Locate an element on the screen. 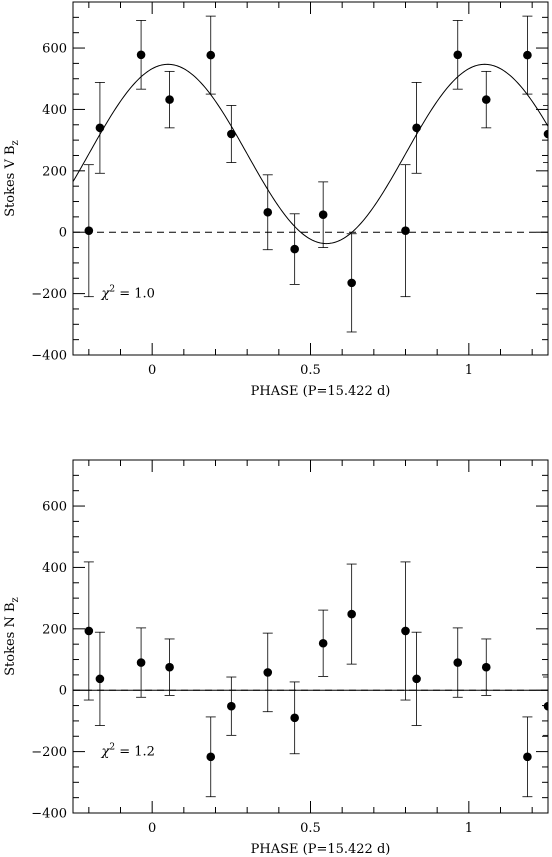  chi-value: = 1.2 is located at coordinates (135, 752).